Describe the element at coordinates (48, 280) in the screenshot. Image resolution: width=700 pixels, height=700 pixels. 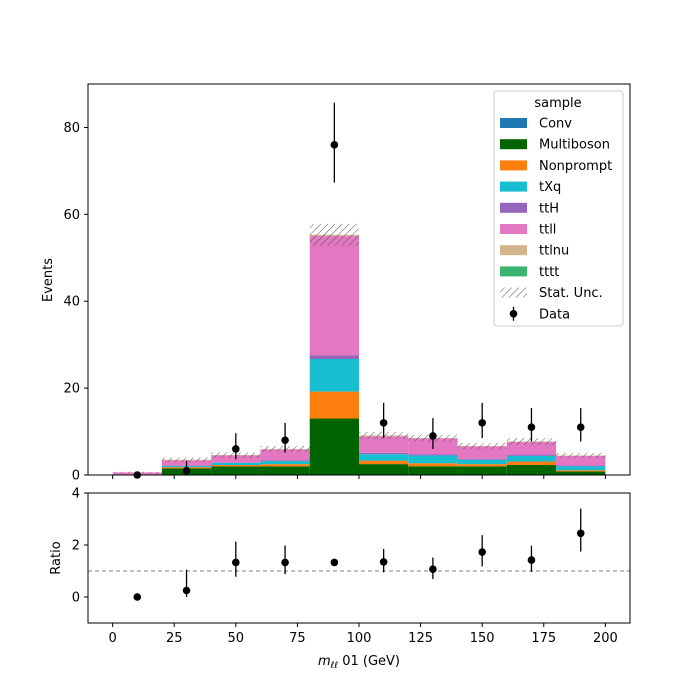
I see `main-y-axis-label: Events` at that location.